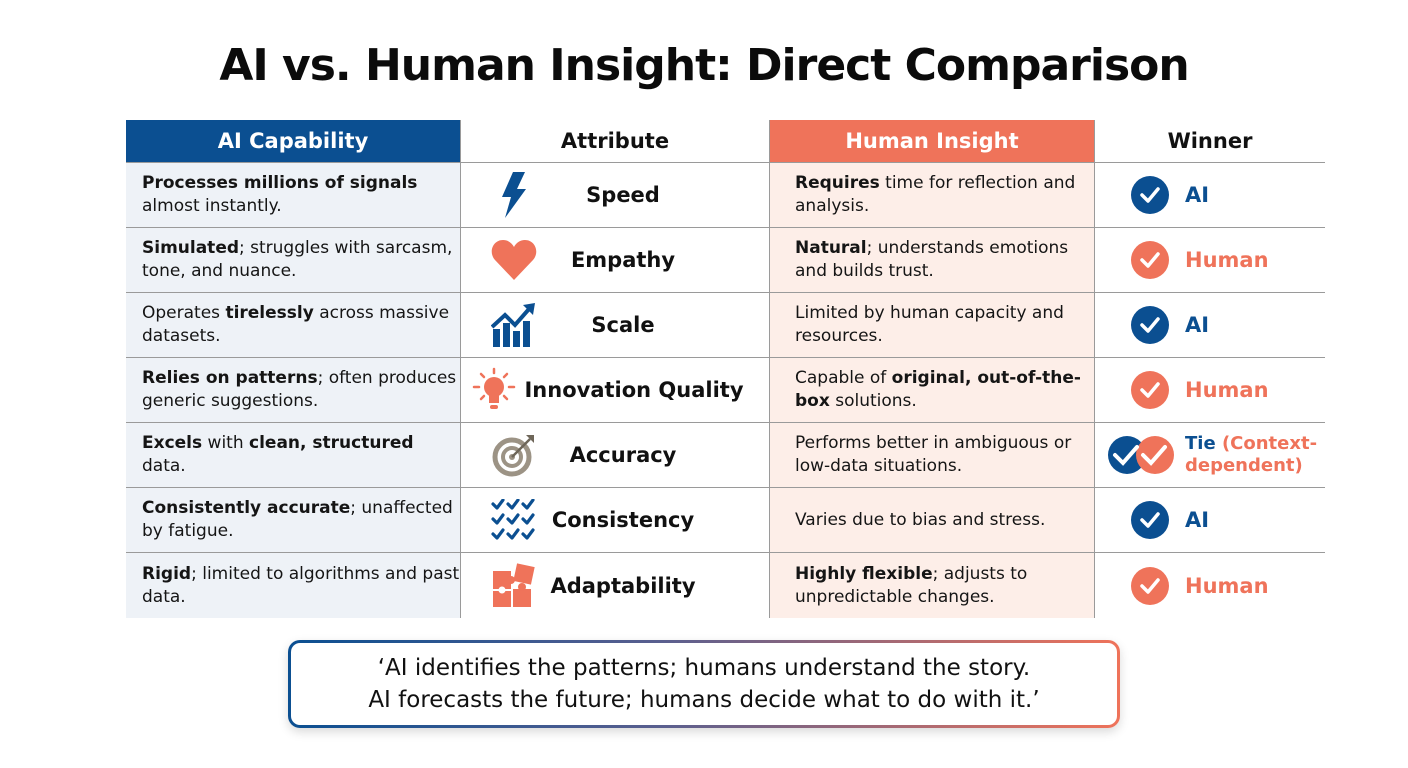 This screenshot has height=768, width=1408. I want to click on attribute-cell: Empathy, so click(615, 260).